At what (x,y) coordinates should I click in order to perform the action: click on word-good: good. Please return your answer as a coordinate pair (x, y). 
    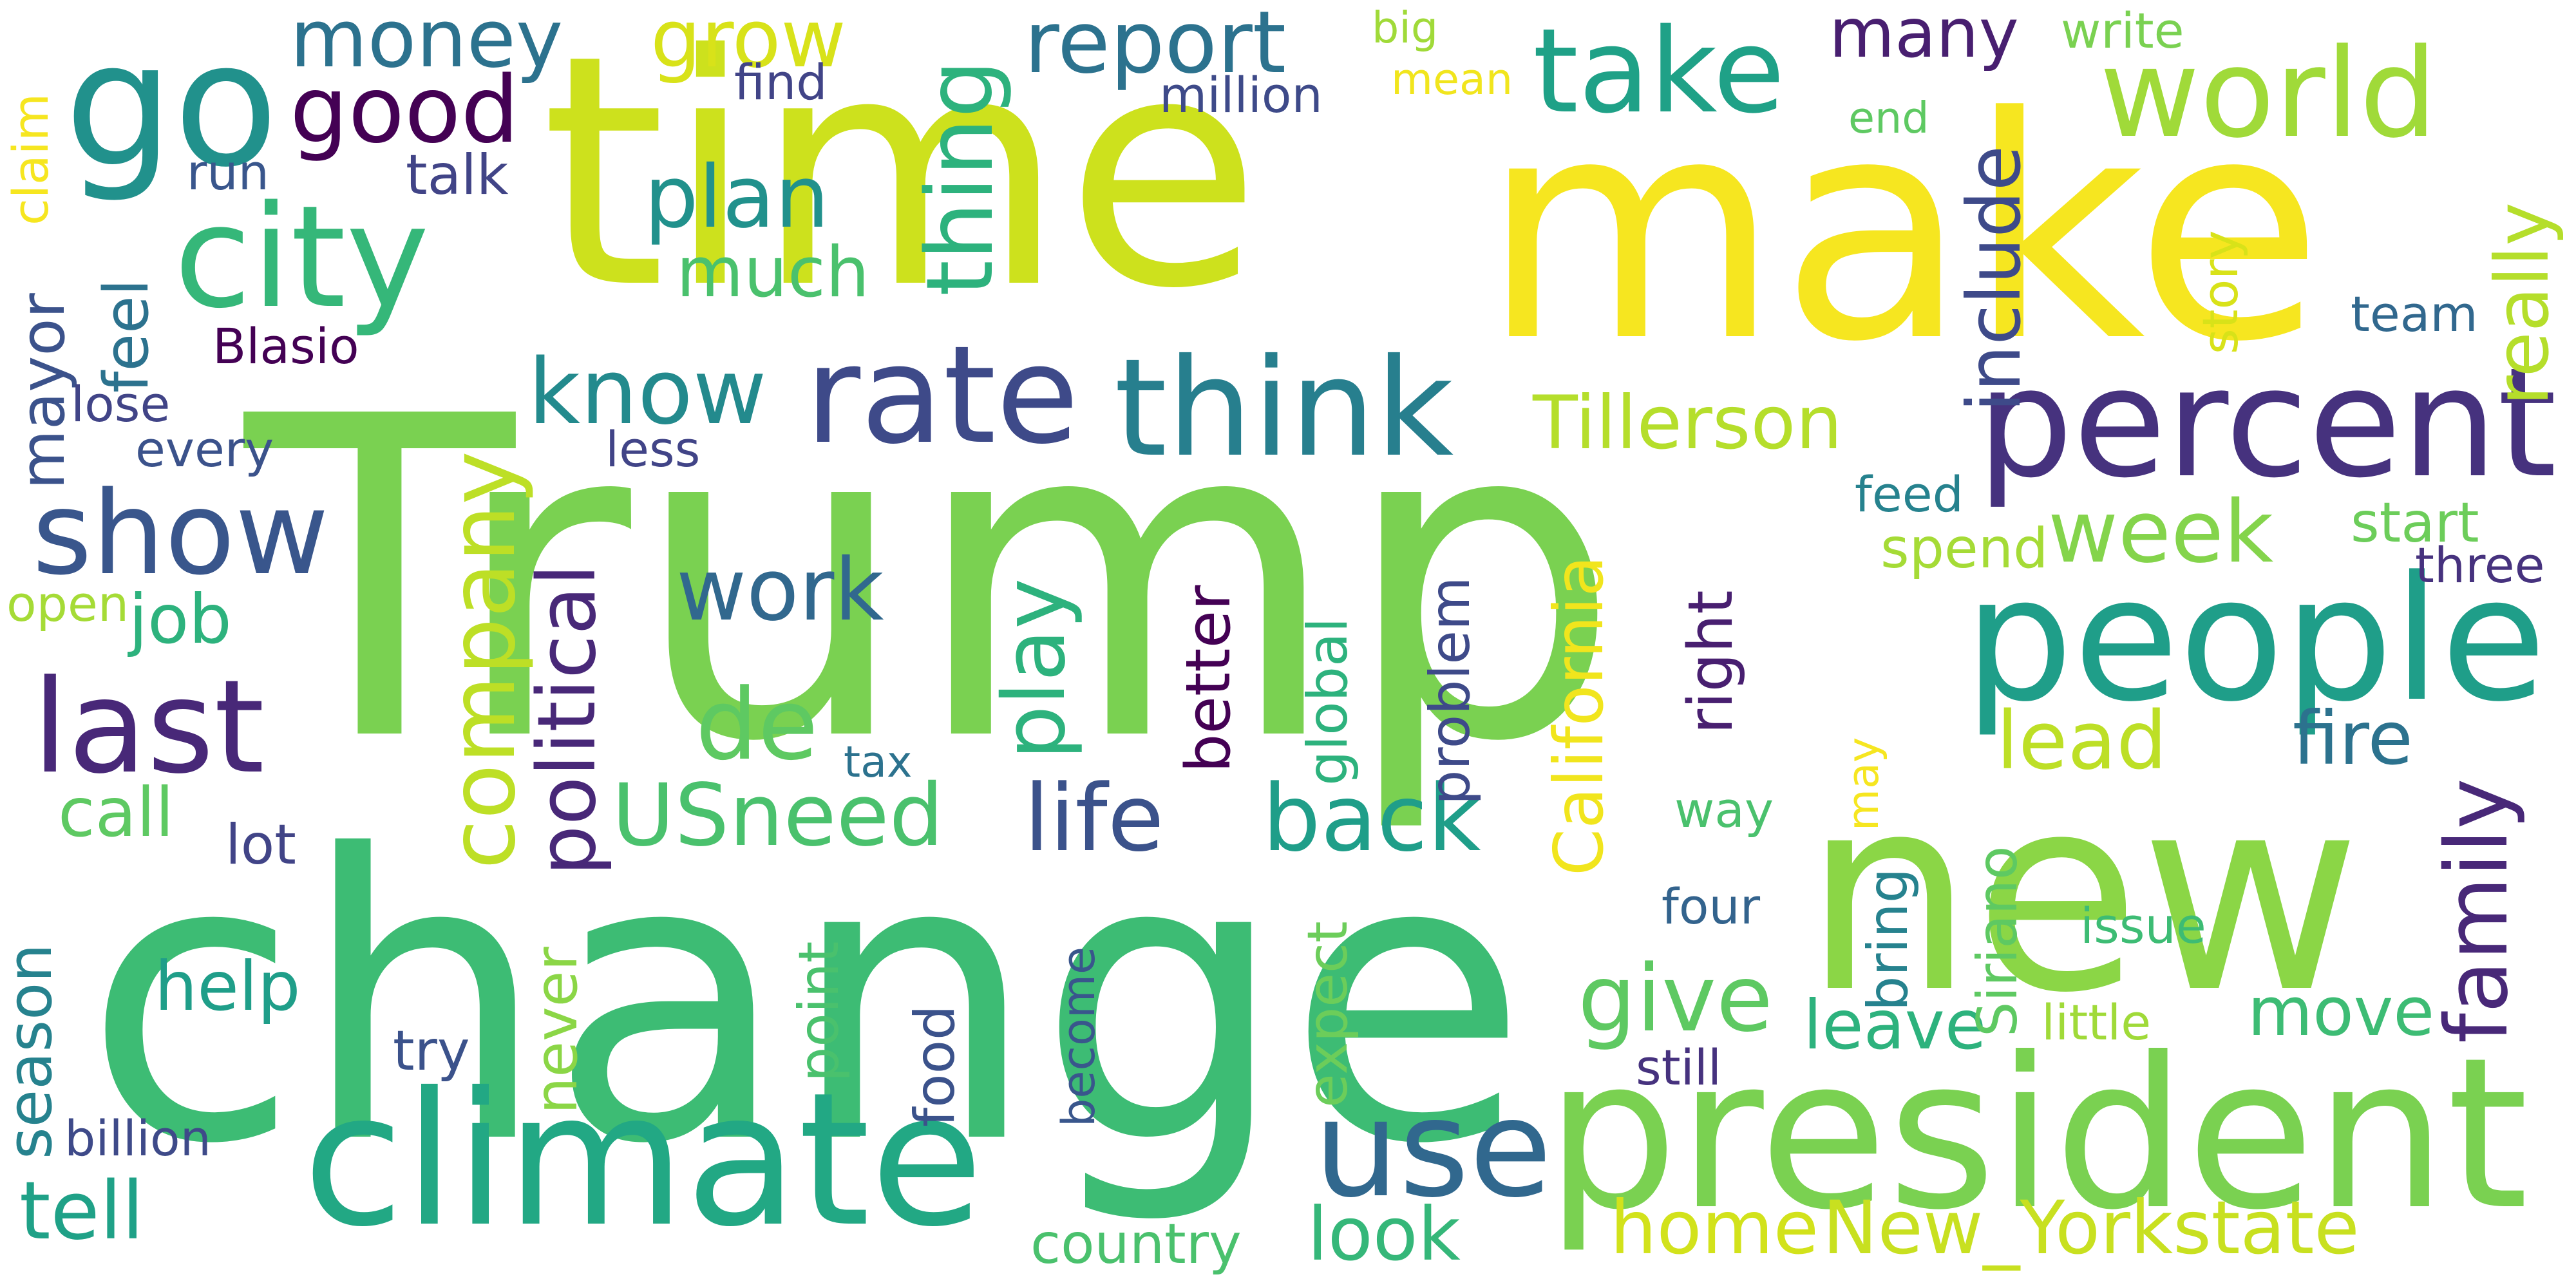
    Looking at the image, I should click on (405, 110).